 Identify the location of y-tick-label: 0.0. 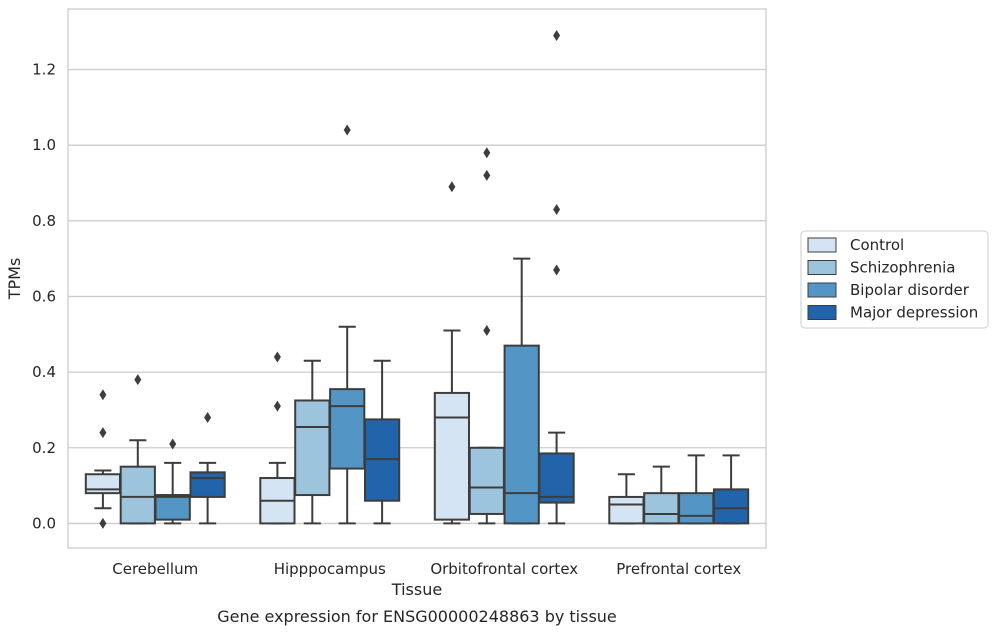
(44, 523).